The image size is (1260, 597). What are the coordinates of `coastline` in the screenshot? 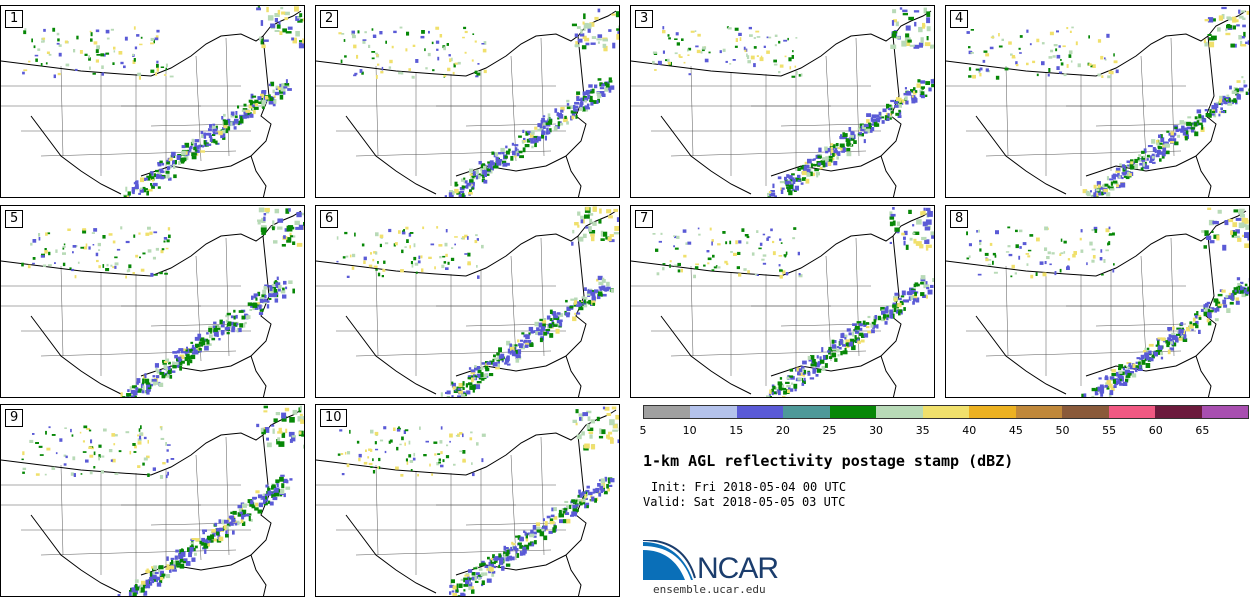 It's located at (466, 502).